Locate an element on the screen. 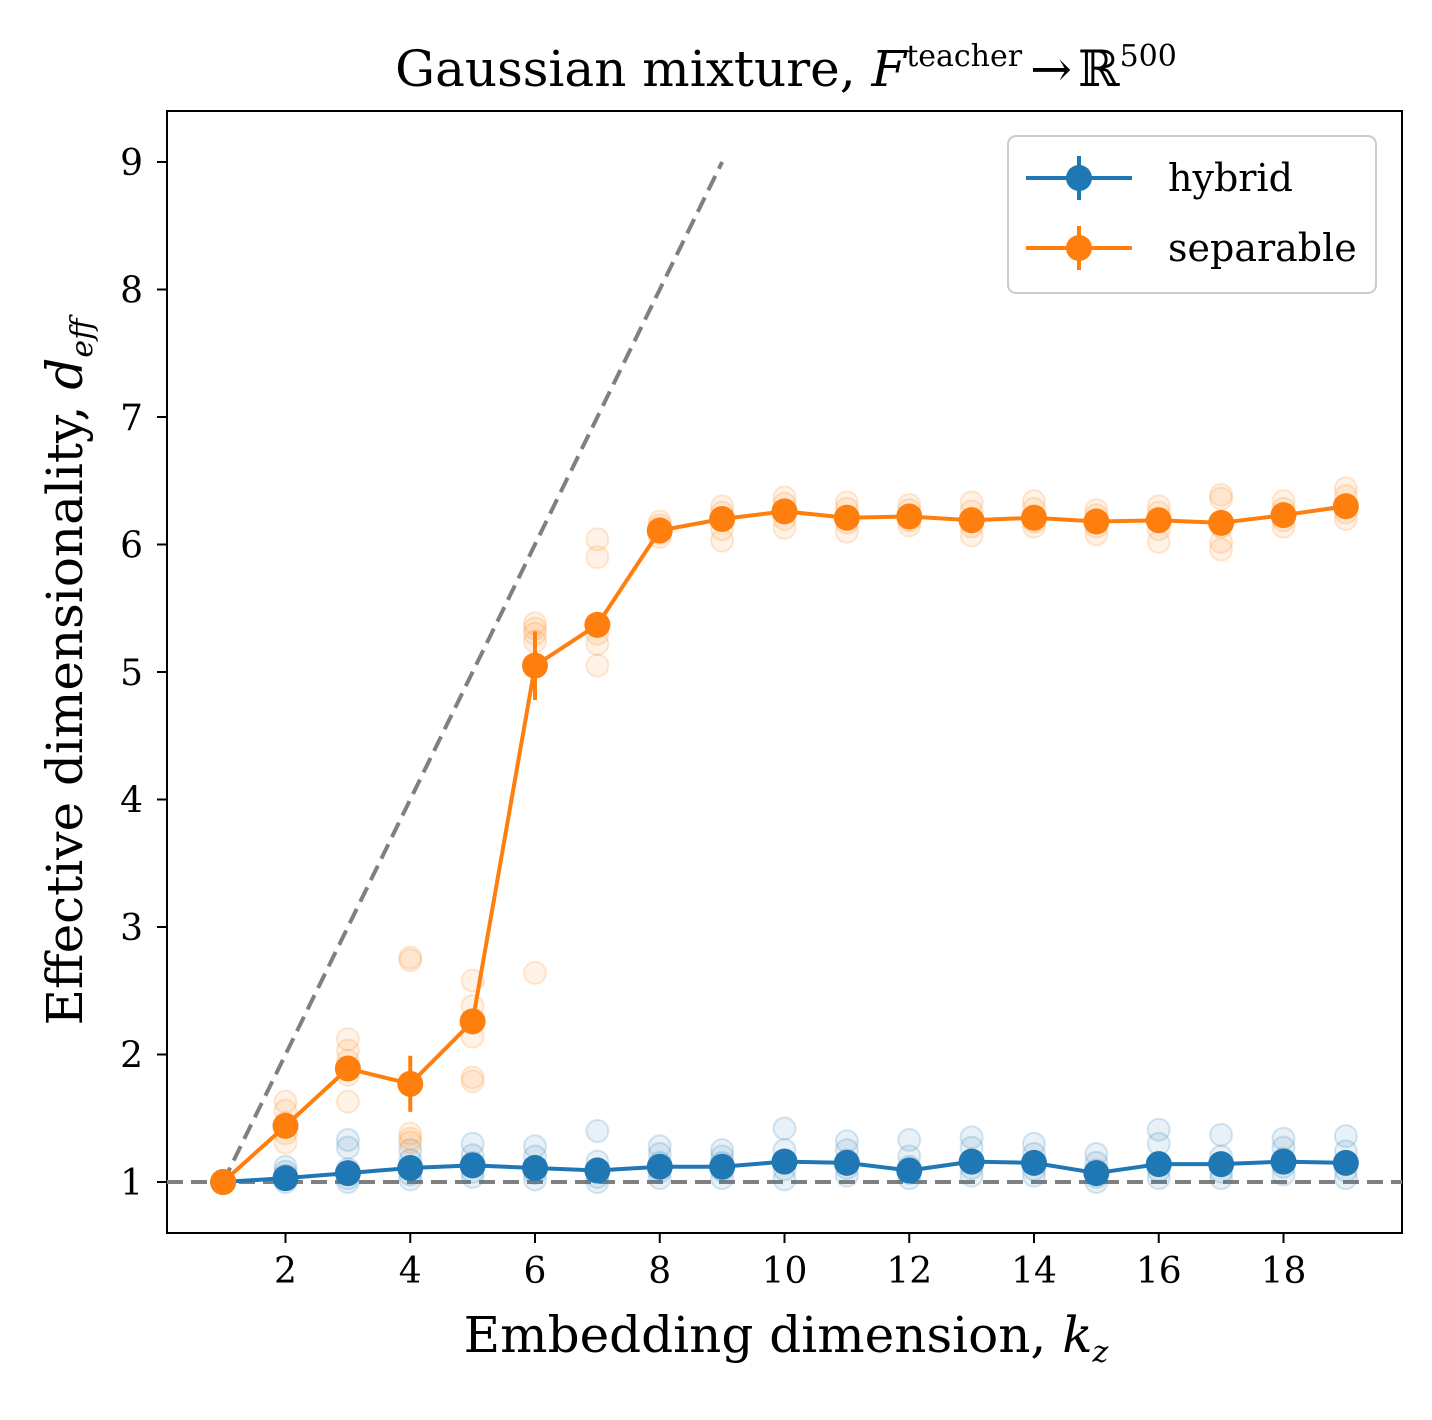 The height and width of the screenshot is (1420, 1432). title-math-r-sup: 500 is located at coordinates (1148, 56).